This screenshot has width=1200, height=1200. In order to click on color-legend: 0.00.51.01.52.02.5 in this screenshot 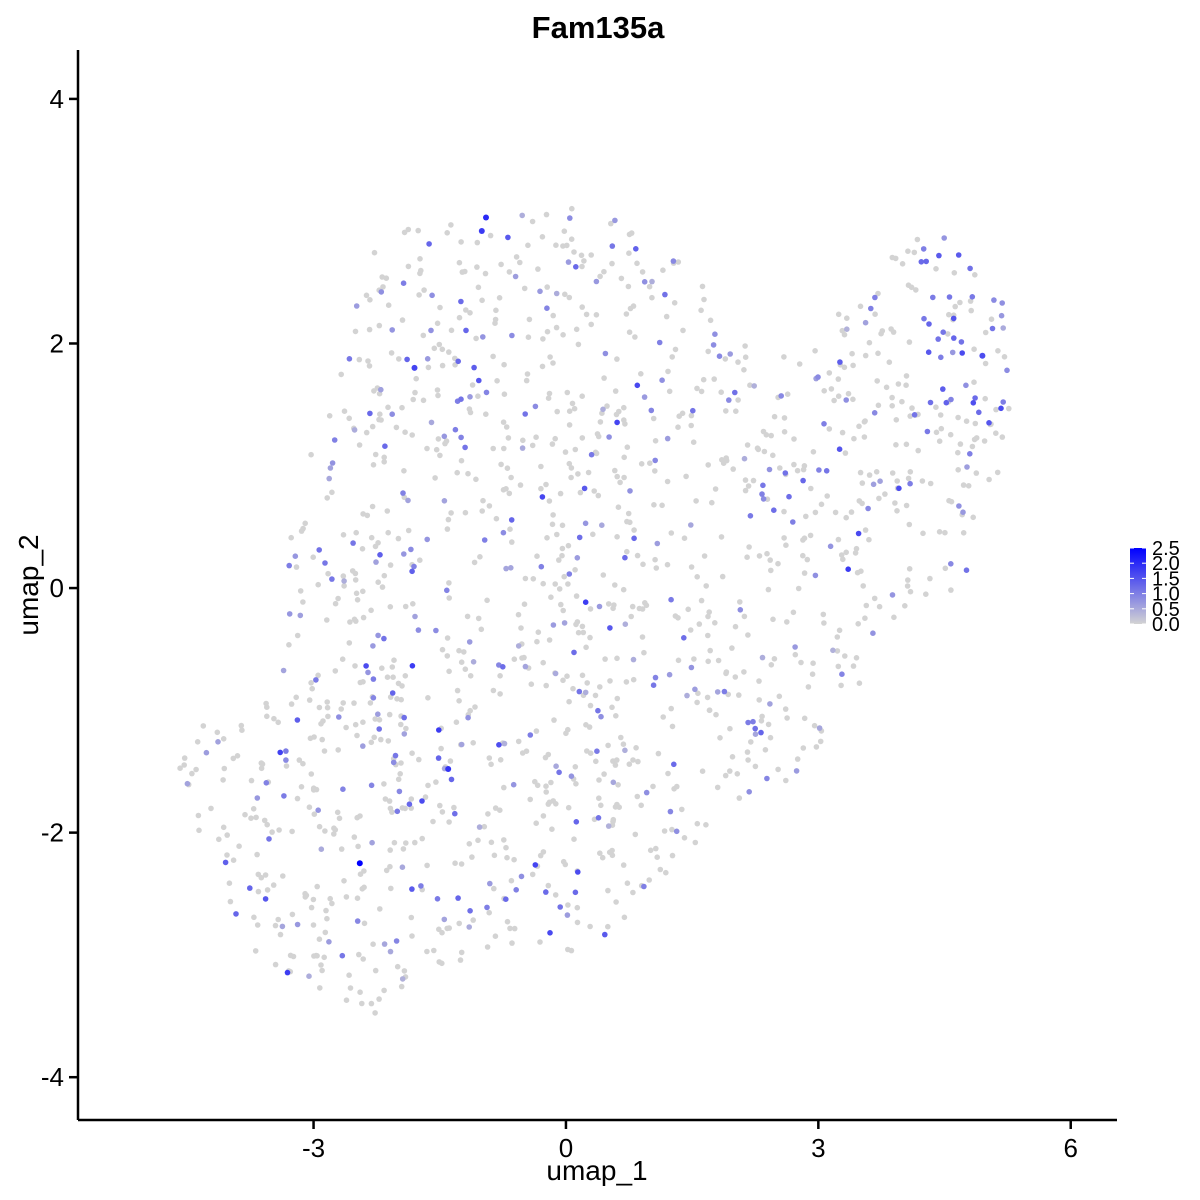, I will do `click(1155, 587)`.